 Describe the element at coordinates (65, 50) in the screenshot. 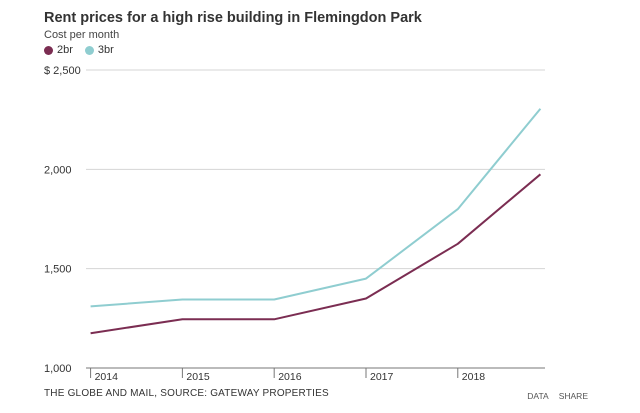

I see `legend-label-2br: 2br` at that location.